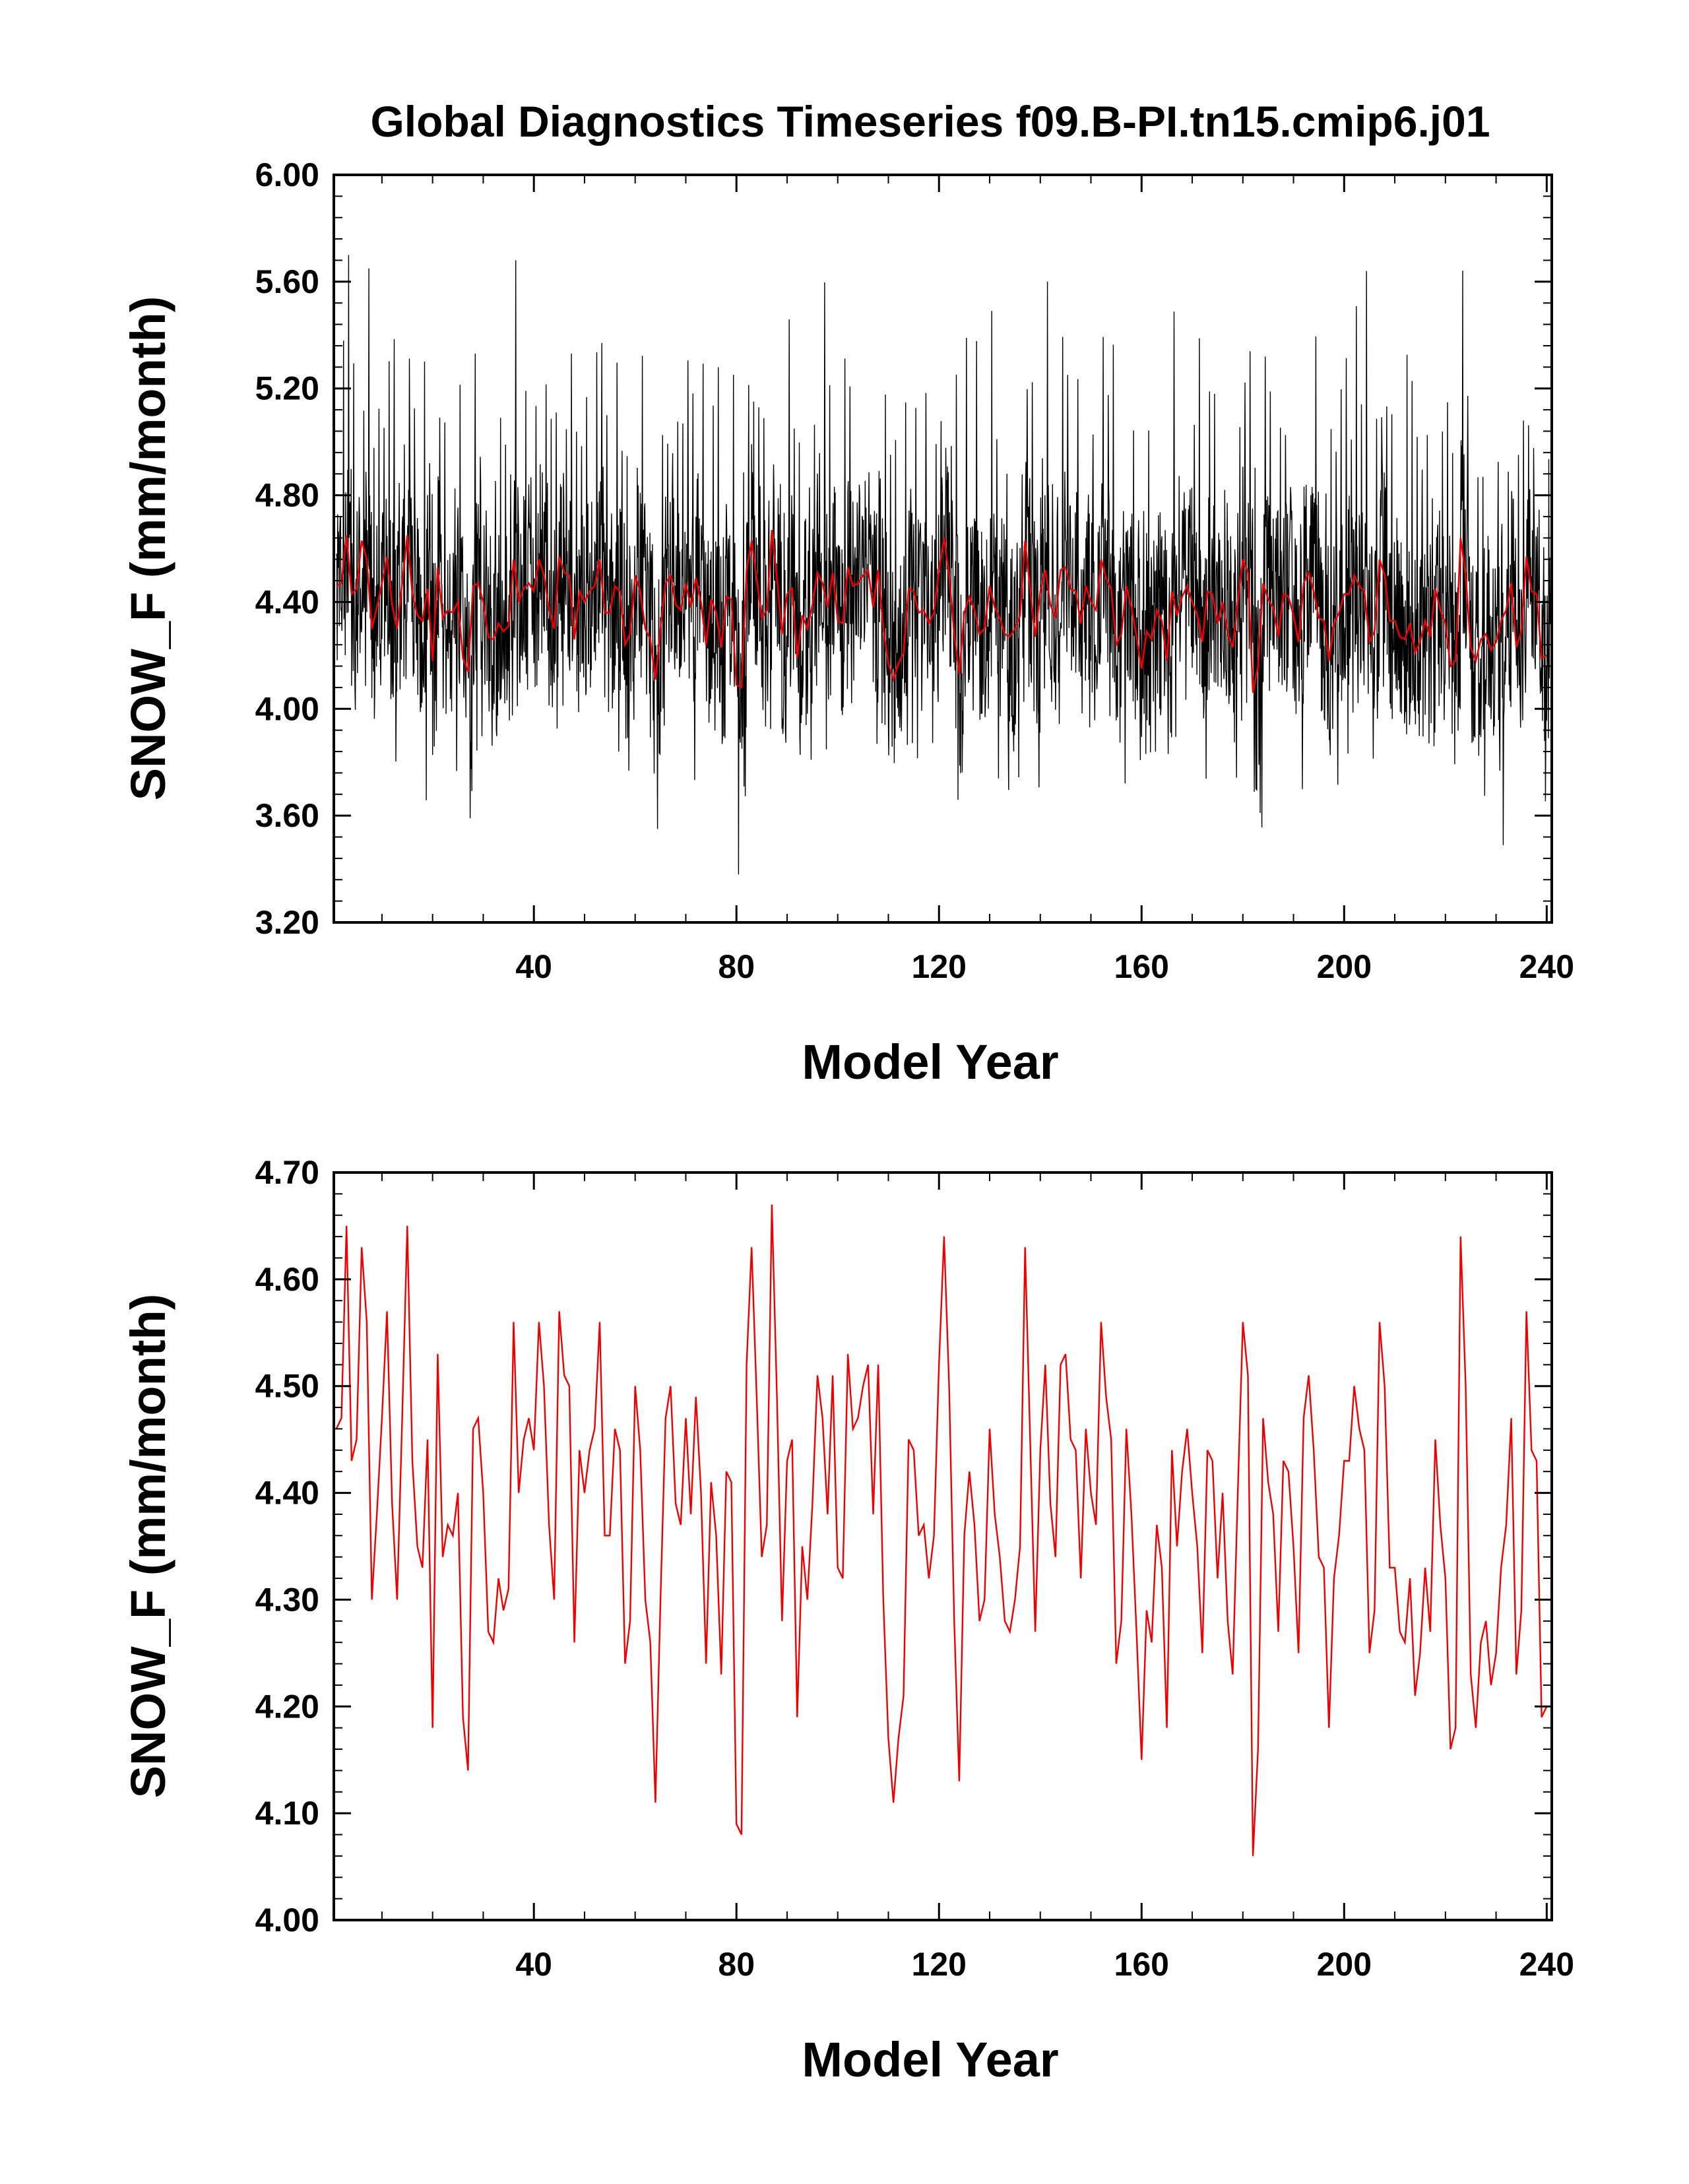 This screenshot has height=2184, width=1689. I want to click on bottom-x-axis-label: Model Year, so click(930, 2059).